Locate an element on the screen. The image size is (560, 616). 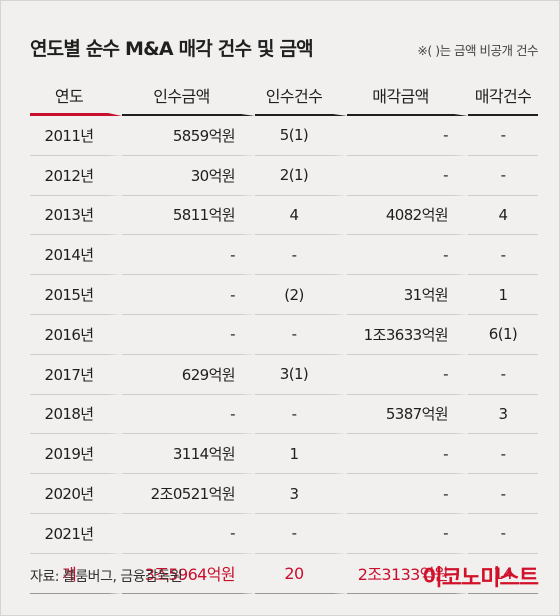
table-row: 2015년 - (2) 31억원 1 is located at coordinates (284, 295).